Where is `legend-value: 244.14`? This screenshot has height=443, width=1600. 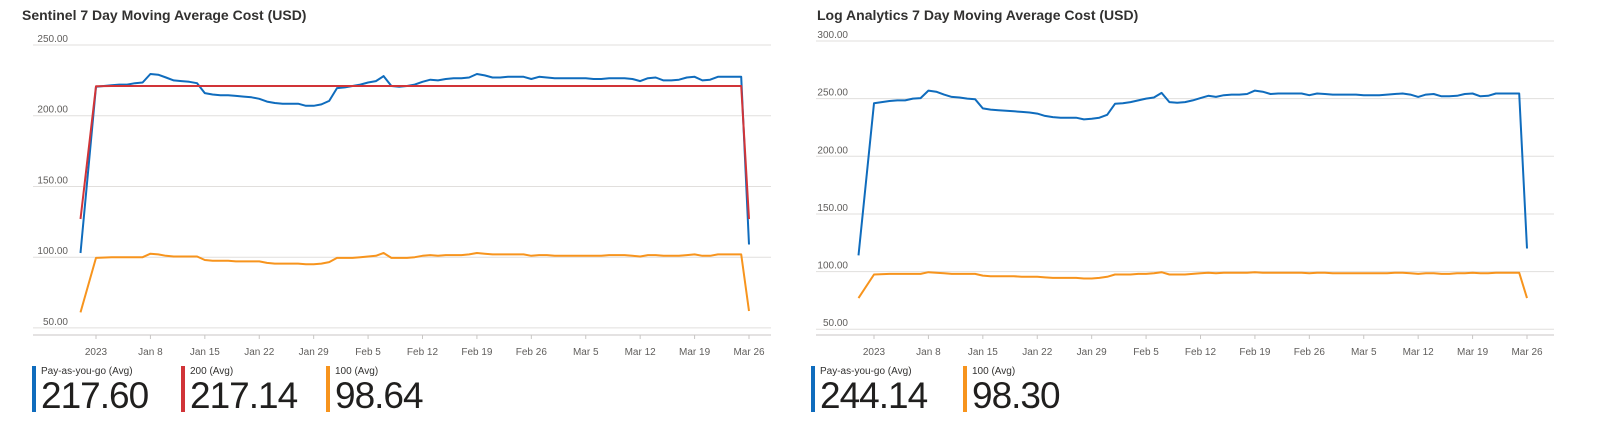 legend-value: 244.14 is located at coordinates (874, 395).